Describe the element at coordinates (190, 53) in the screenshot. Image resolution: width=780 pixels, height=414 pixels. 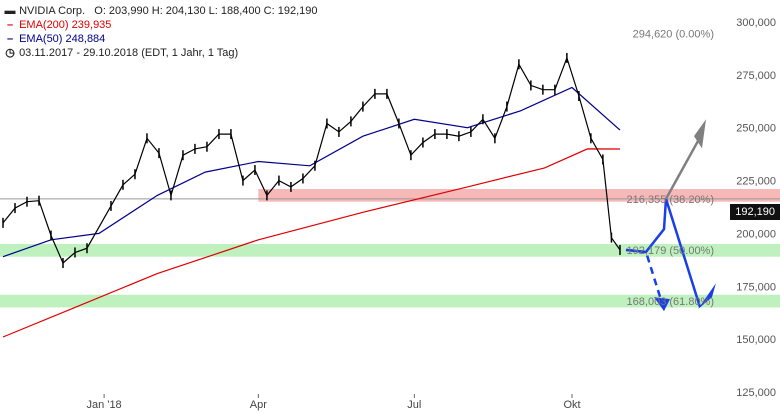
I see `period-info: (EDT, 1 Jahr, 1 Tag)` at that location.